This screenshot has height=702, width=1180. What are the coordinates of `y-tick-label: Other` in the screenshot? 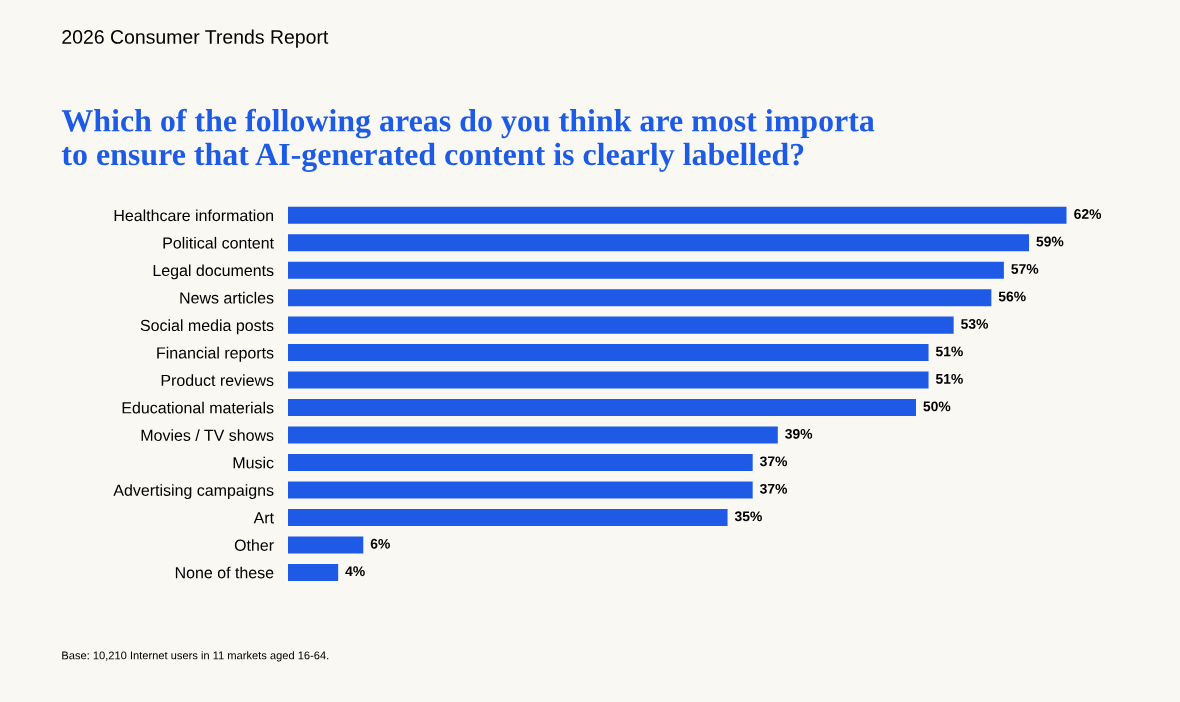 It's located at (254, 545).